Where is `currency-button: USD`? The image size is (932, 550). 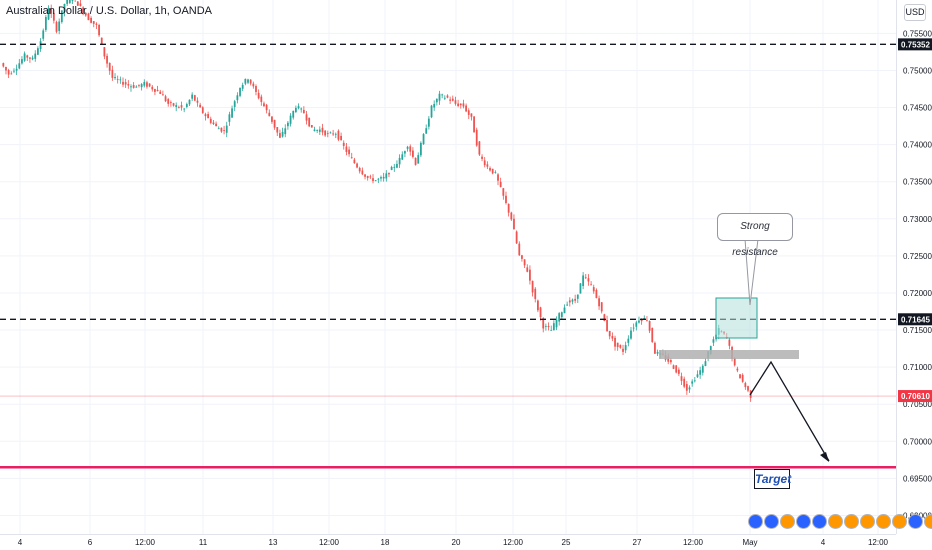 currency-button: USD is located at coordinates (915, 12).